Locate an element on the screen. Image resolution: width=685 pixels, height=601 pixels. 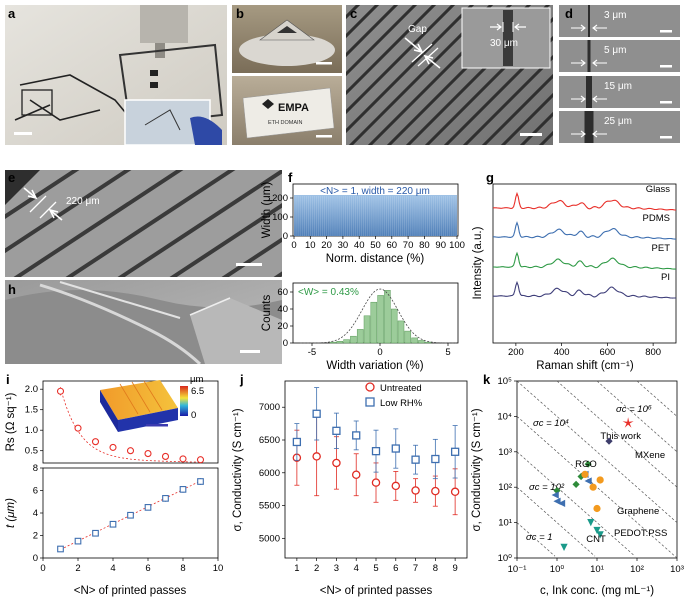
panel-e-sem: 220 μm is located at coordinates (143, 223).